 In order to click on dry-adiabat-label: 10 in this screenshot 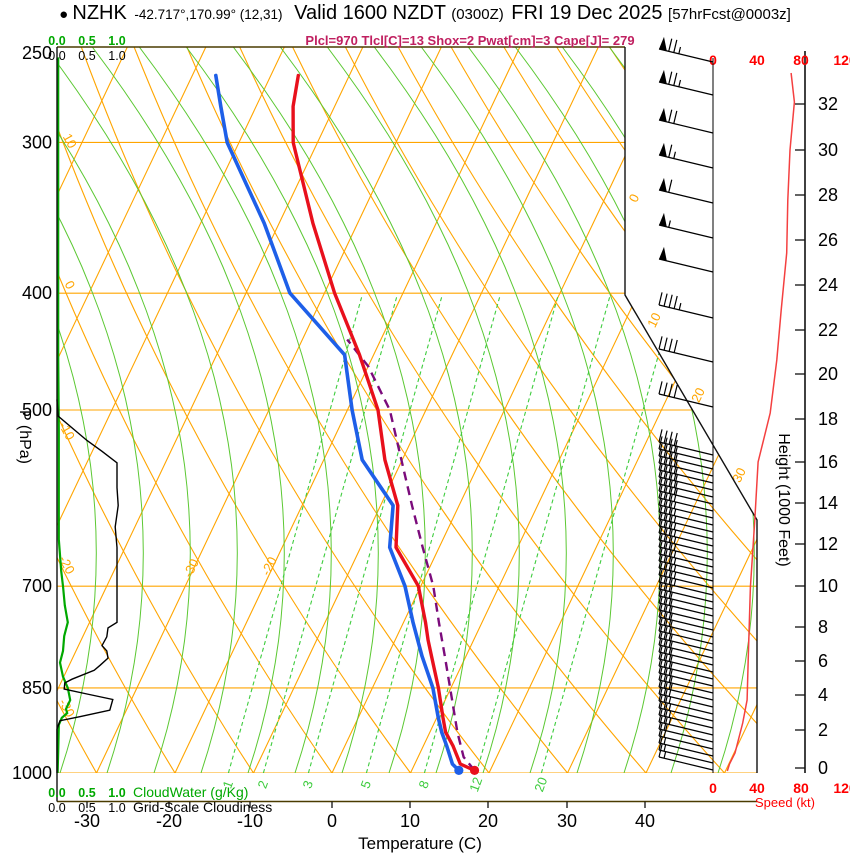, I will do `click(70, 141)`.